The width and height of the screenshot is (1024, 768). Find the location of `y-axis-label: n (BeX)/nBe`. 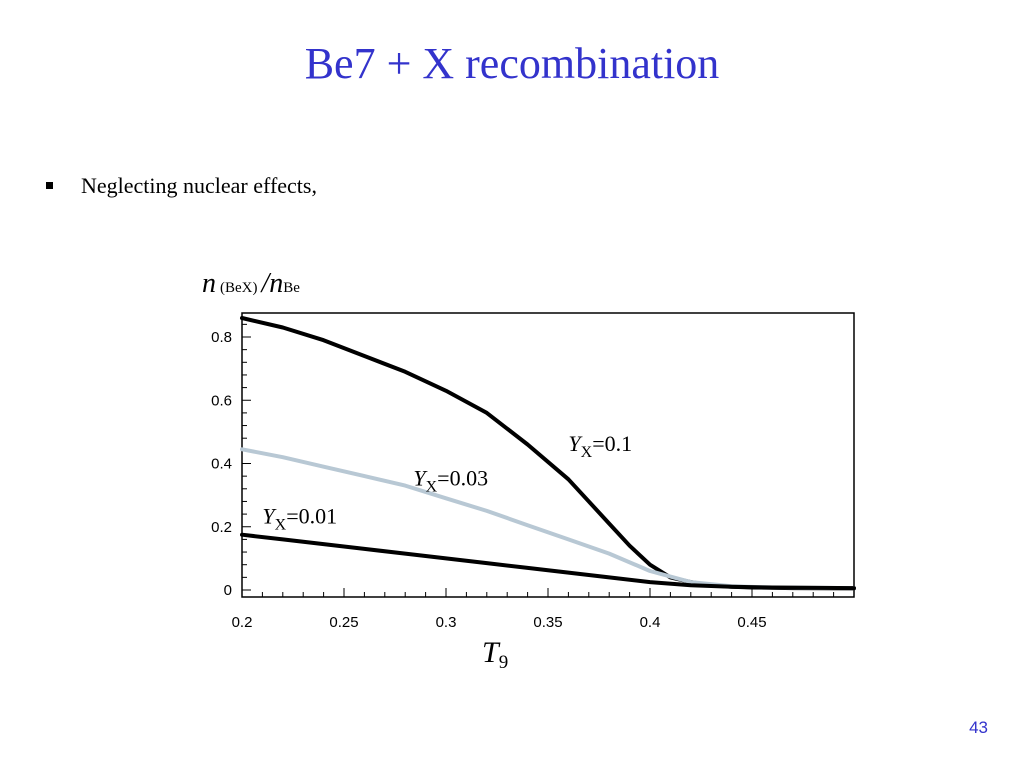

y-axis-label: n (BeX)/nBe is located at coordinates (251, 283).